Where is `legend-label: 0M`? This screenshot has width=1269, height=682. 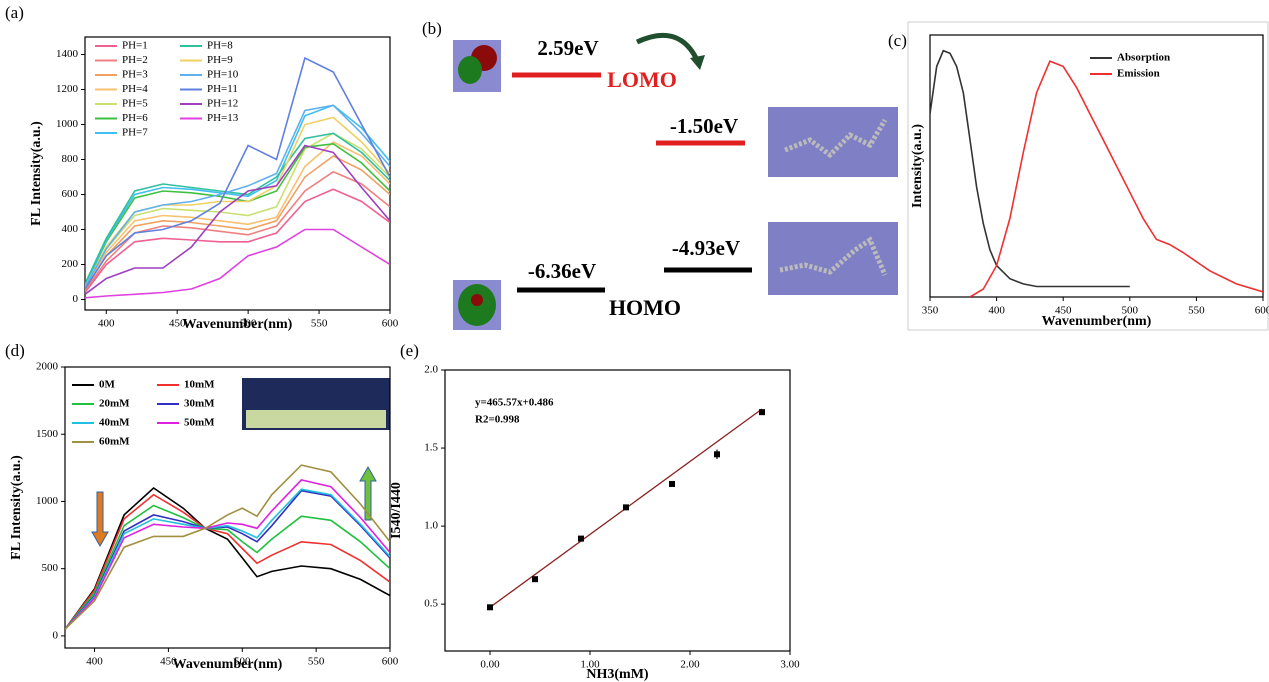 legend-label: 0M is located at coordinates (107, 385).